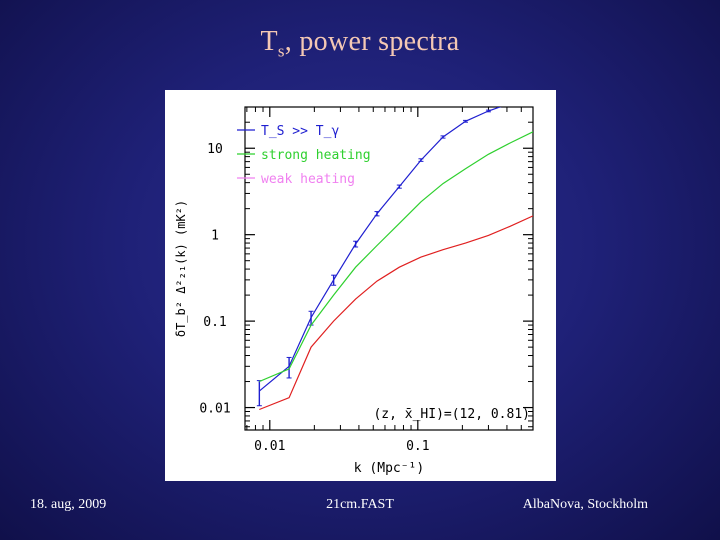 The width and height of the screenshot is (720, 540). What do you see at coordinates (269, 446) in the screenshot?
I see `x-tick-label: 0.01` at bounding box center [269, 446].